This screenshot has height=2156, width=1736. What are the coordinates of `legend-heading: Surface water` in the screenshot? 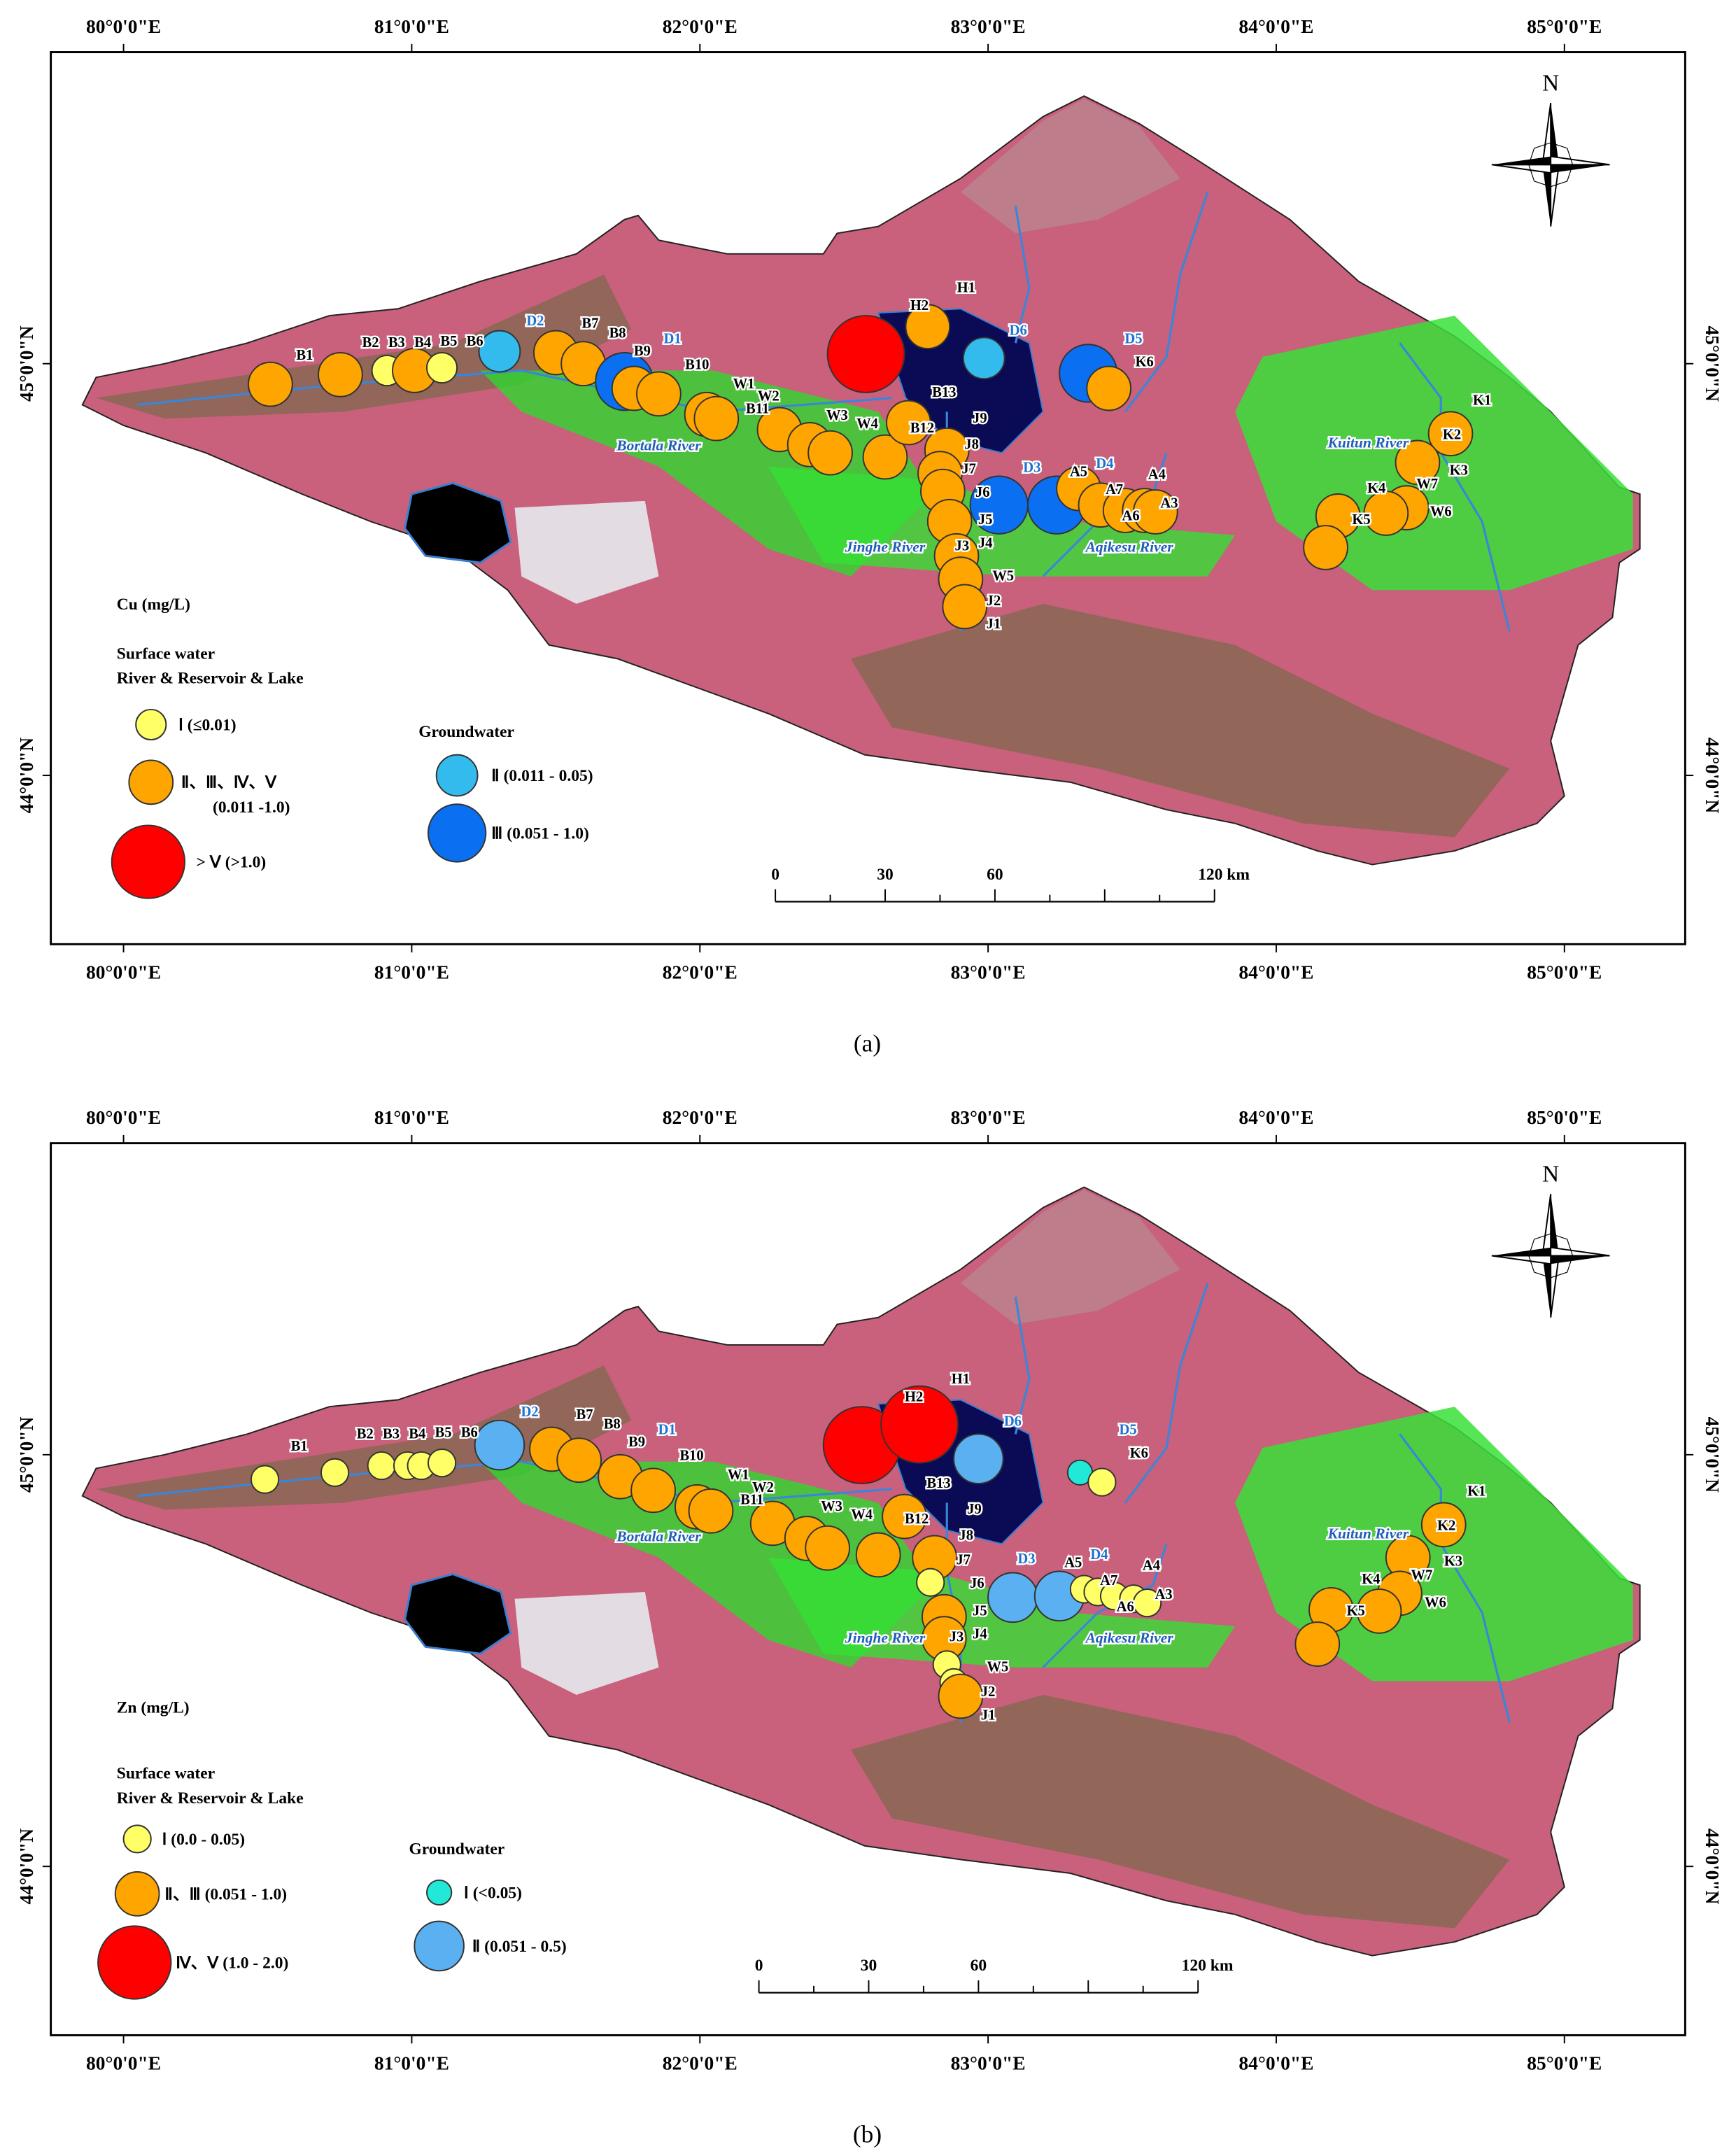 It's located at (166, 1774).